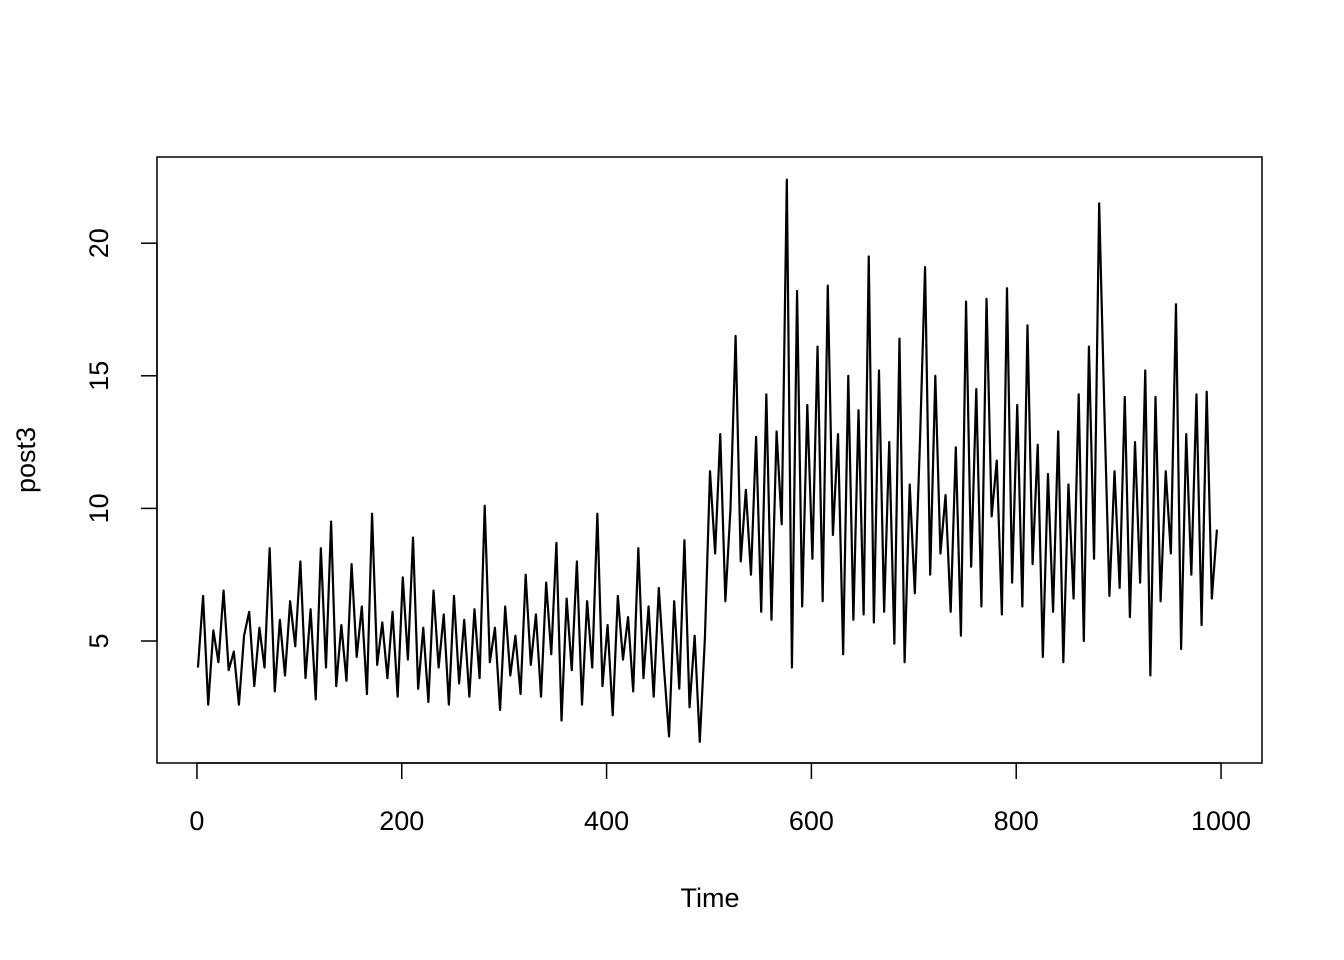 This screenshot has width=1344, height=960. Describe the element at coordinates (811, 821) in the screenshot. I see `x-tick-label: 600` at that location.